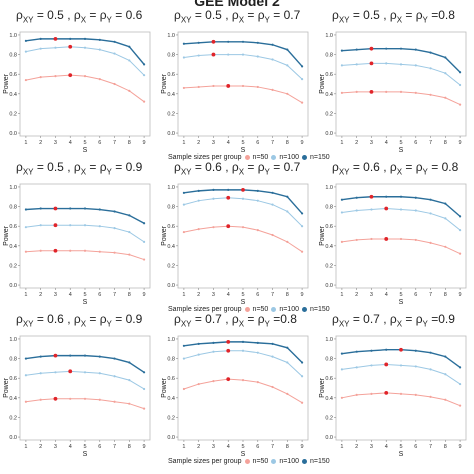  Describe the element at coordinates (302, 295) in the screenshot. I see `x-tick-label: 9` at that location.